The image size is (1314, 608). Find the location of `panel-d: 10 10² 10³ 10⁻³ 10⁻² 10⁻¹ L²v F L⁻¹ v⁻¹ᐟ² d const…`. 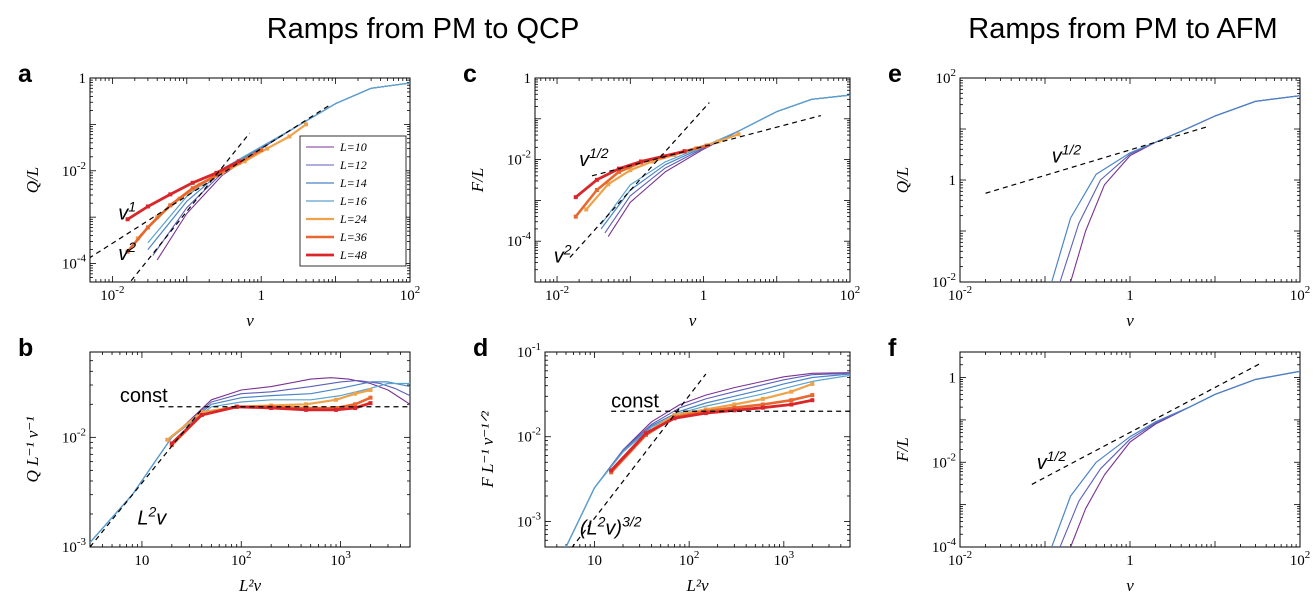

panel-d: 10 10² 10³ 10⁻³ 10⁻² 10⁻¹ L²v F L⁻¹ v⁻¹ᐟ² d const… is located at coordinates (662, 464).